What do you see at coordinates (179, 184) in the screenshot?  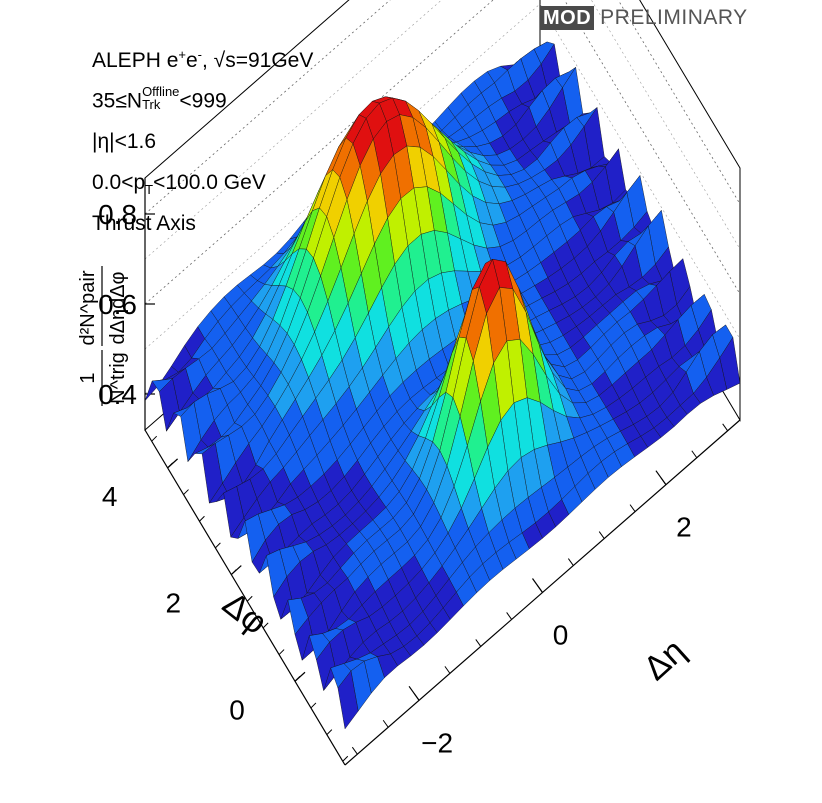 I see `label-pt-cut: 0.0<pT<100.0 GeV` at bounding box center [179, 184].